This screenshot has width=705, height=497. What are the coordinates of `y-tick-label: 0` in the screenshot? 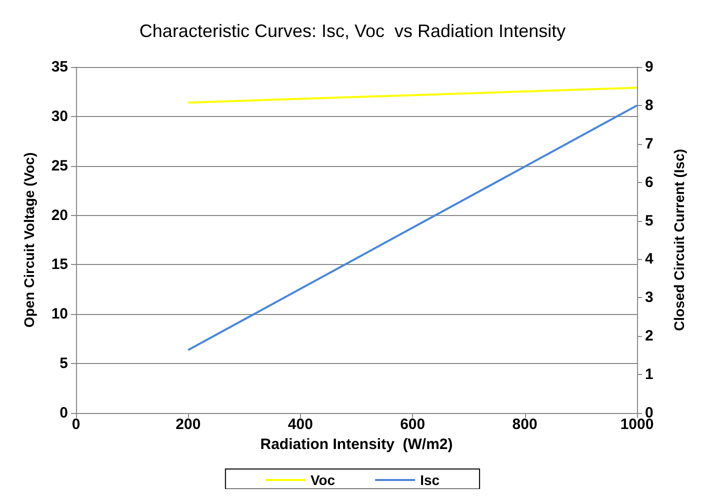 It's located at (64, 413).